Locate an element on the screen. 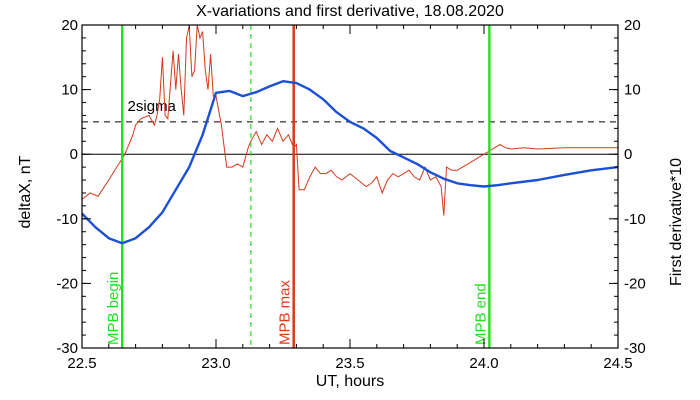  marker-label-mpb-end: MPB end is located at coordinates (480, 314).